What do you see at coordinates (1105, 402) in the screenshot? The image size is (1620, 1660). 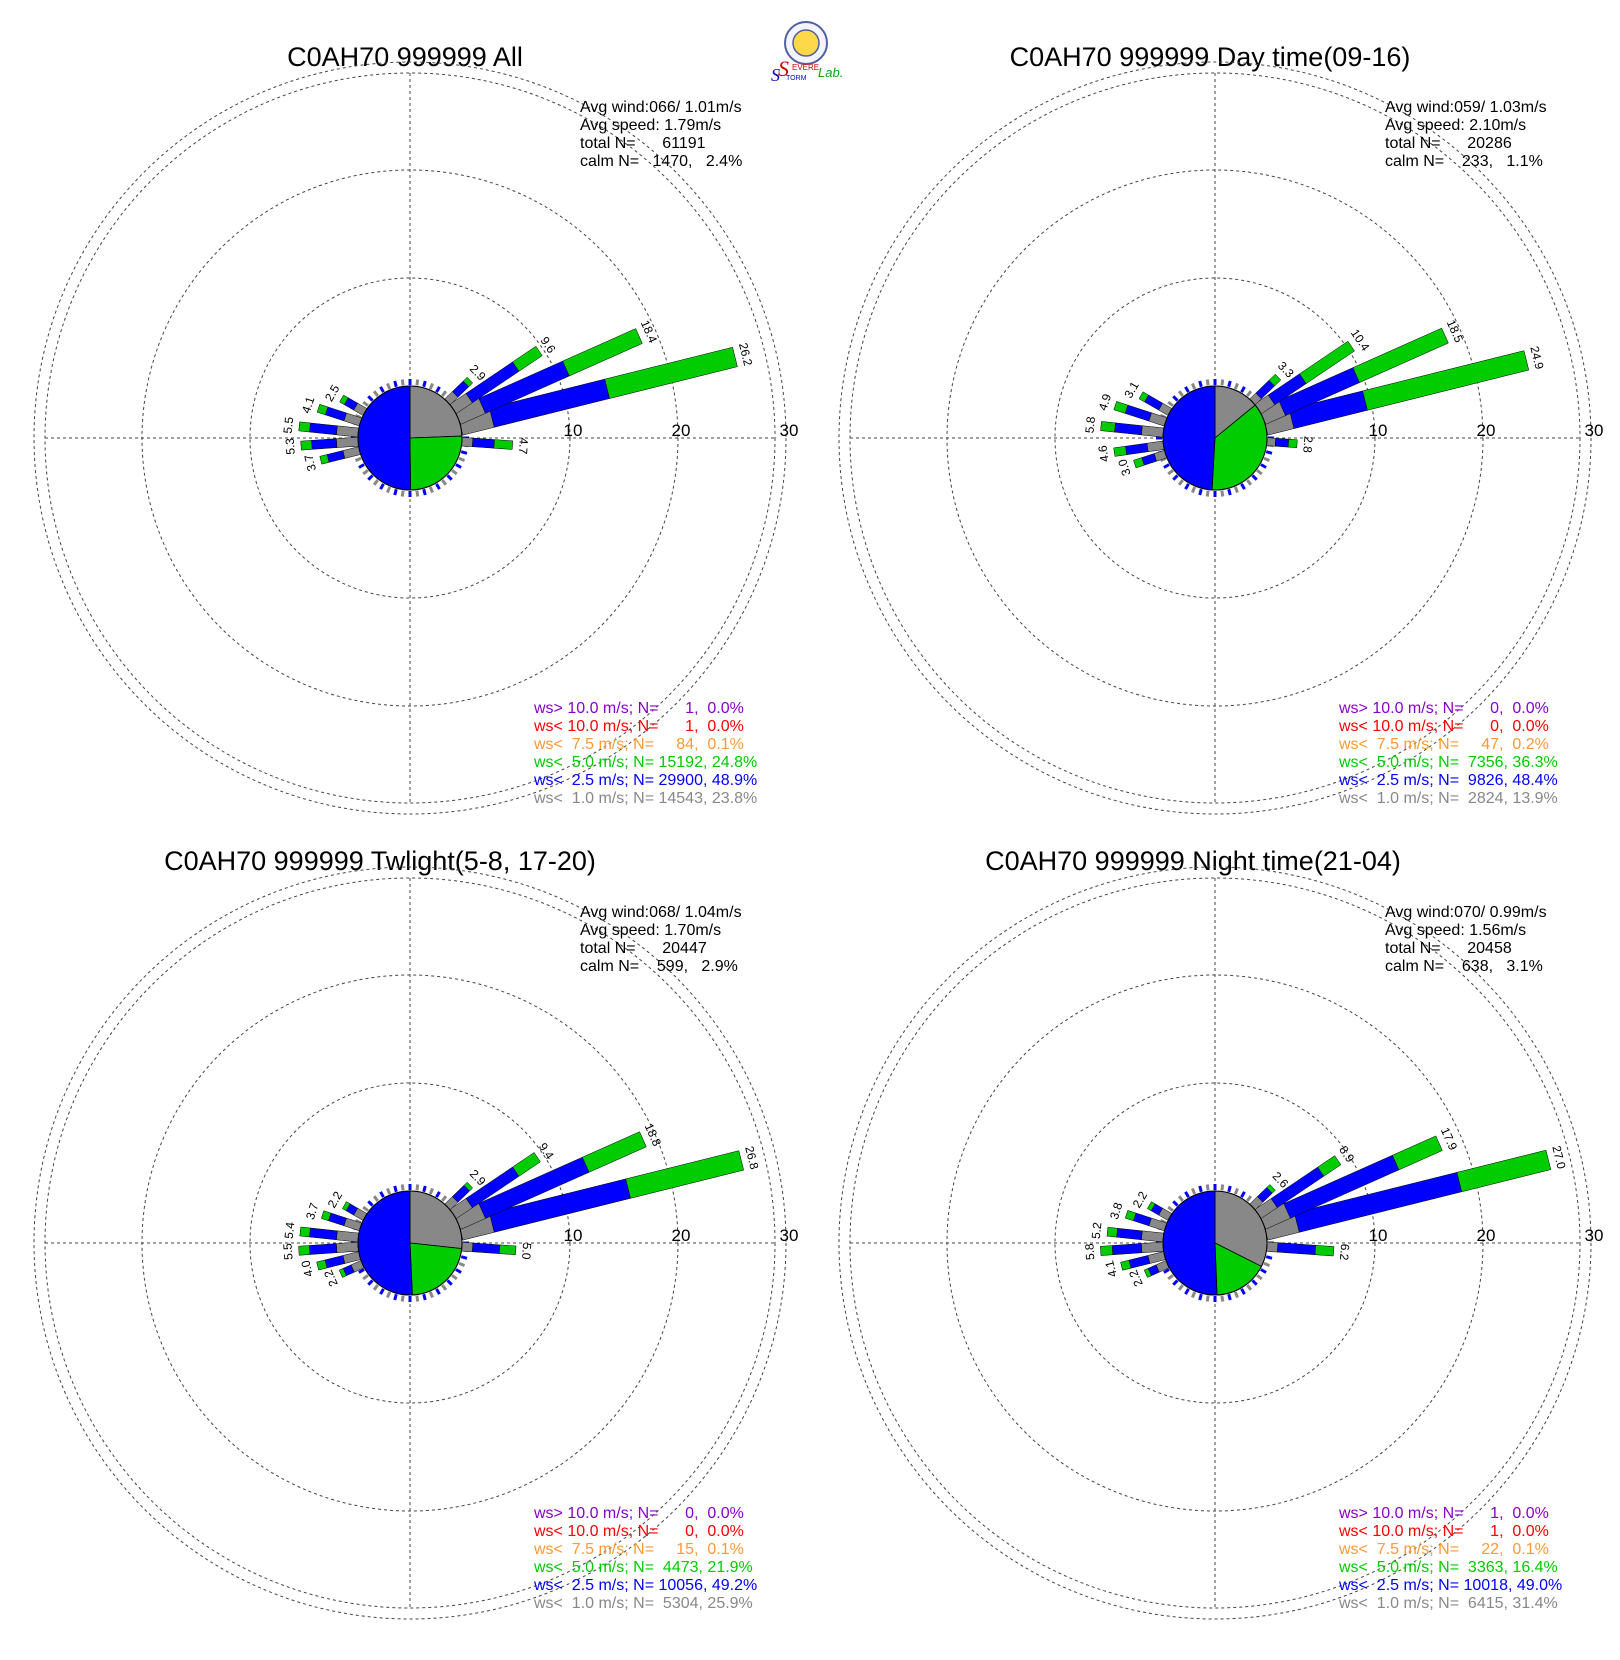 I see `petal-label: 4.9` at bounding box center [1105, 402].